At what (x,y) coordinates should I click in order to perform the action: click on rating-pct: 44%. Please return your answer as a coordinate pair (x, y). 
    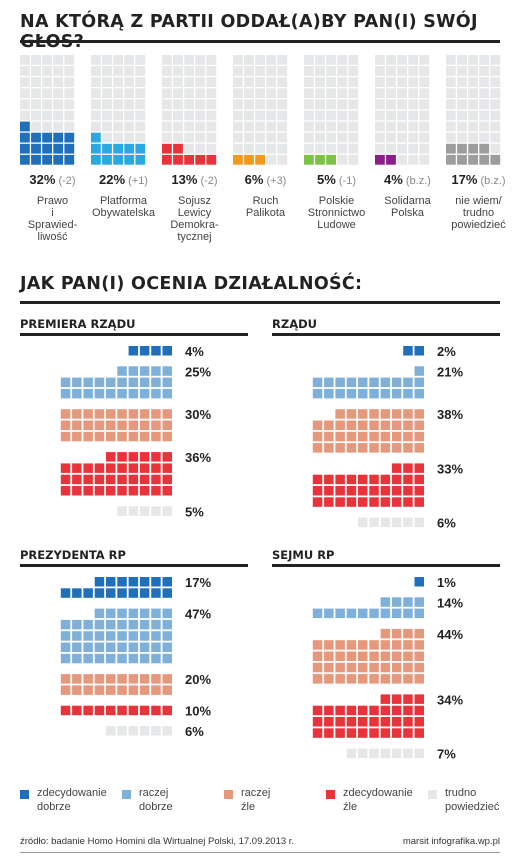
    Looking at the image, I should click on (450, 634).